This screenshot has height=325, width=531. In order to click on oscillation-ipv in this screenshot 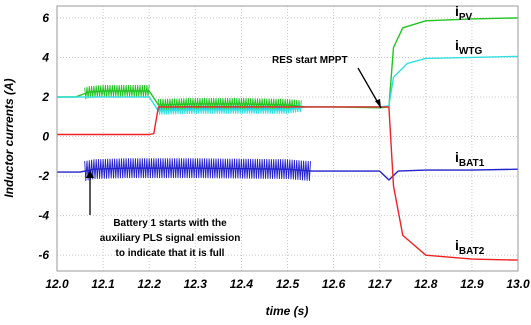, I will do `click(117, 92)`.